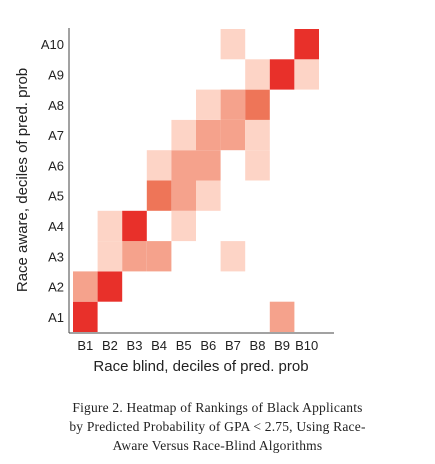 Image resolution: width=435 pixels, height=464 pixels. I want to click on y-tick-label: A10, so click(52, 44).